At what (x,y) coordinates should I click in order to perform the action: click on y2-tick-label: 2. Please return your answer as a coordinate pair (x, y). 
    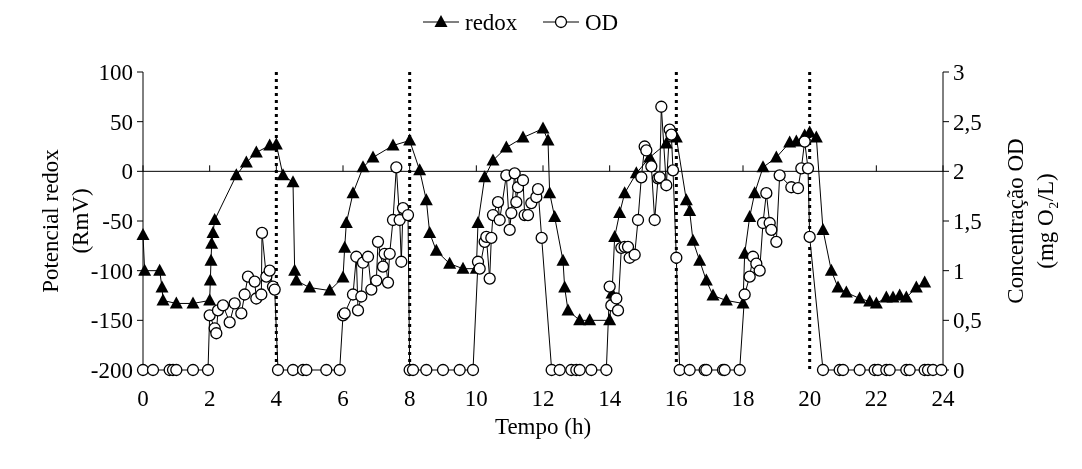
    Looking at the image, I should click on (959, 172).